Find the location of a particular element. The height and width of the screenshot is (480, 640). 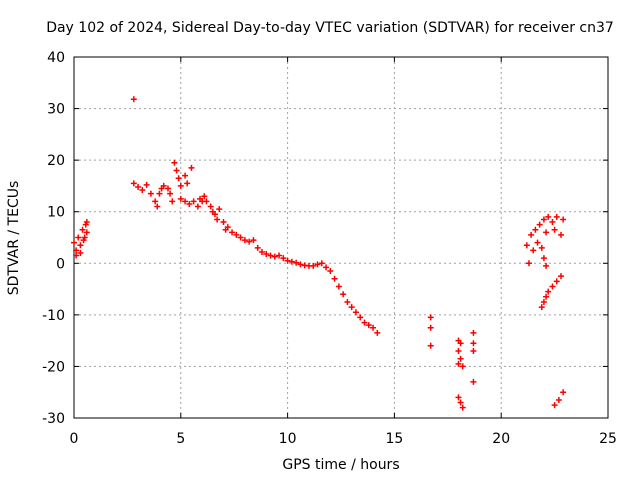

y-tick-label: 0 is located at coordinates (60, 264).